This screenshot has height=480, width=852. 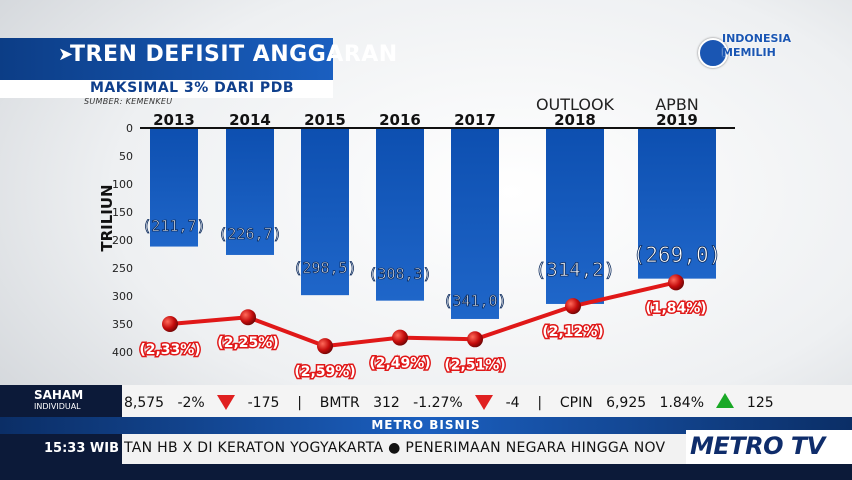 I want to click on subtitle-banner, so click(x=166, y=89).